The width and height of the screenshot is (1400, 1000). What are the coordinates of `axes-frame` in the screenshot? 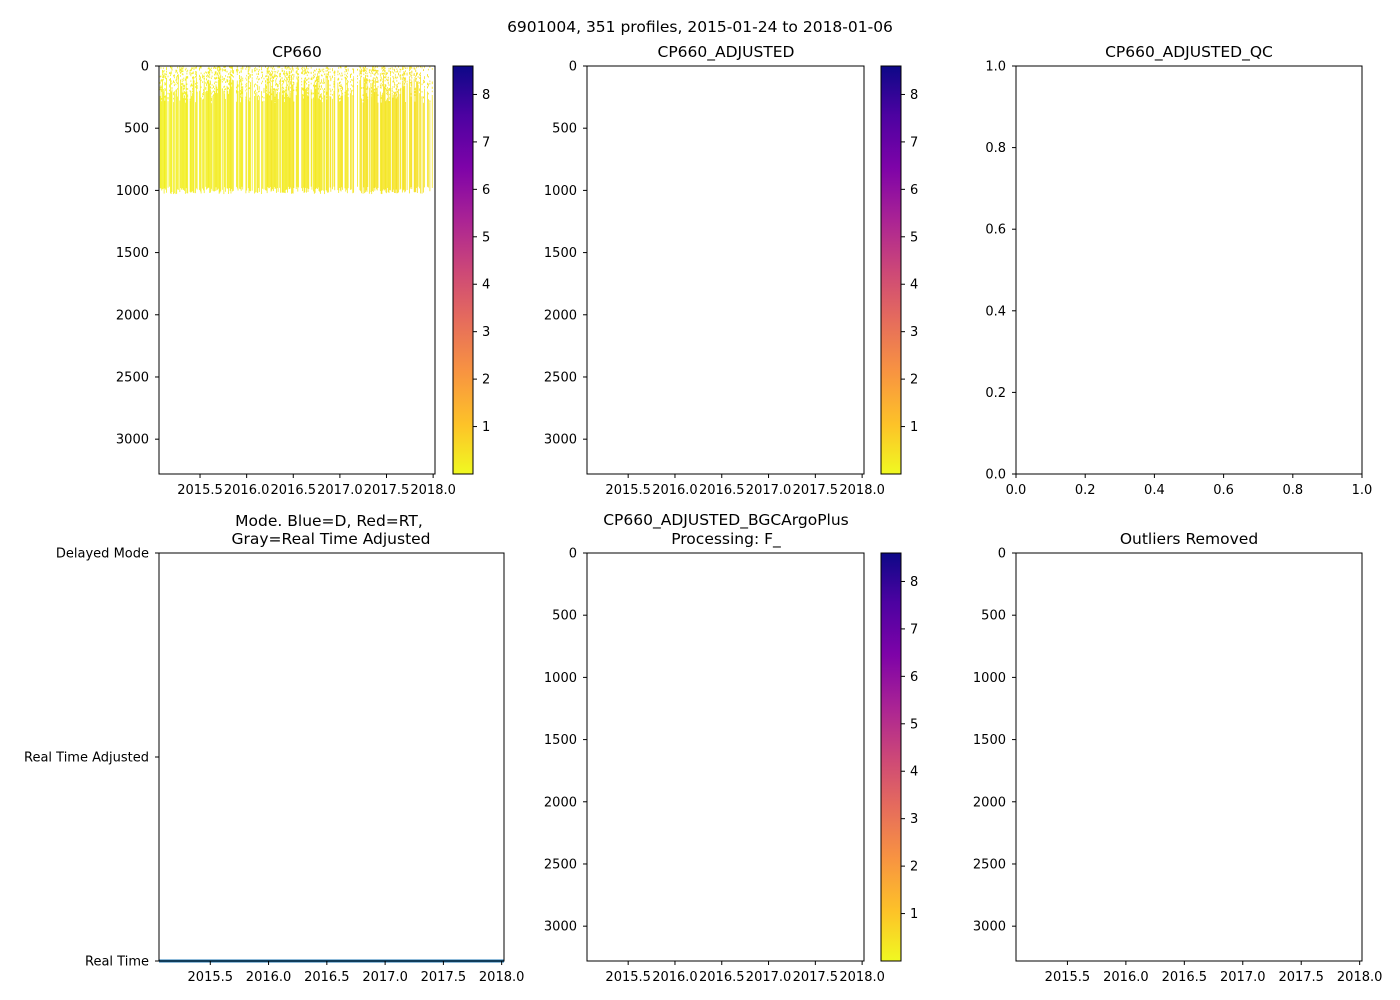 It's located at (725, 270).